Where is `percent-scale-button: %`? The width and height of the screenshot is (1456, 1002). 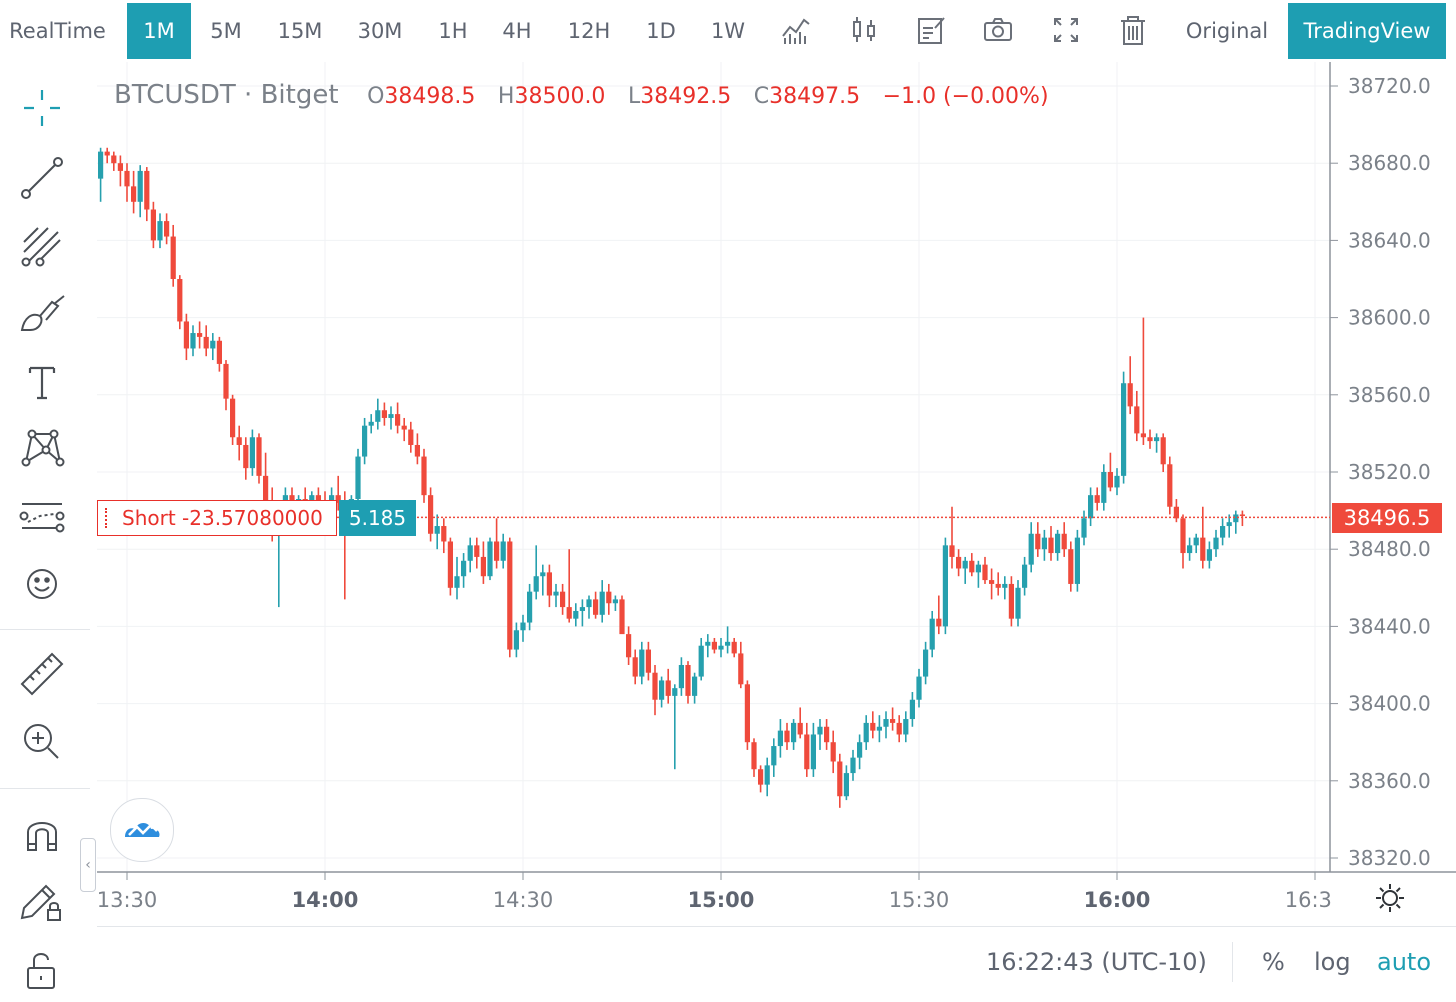
percent-scale-button: % is located at coordinates (1273, 962).